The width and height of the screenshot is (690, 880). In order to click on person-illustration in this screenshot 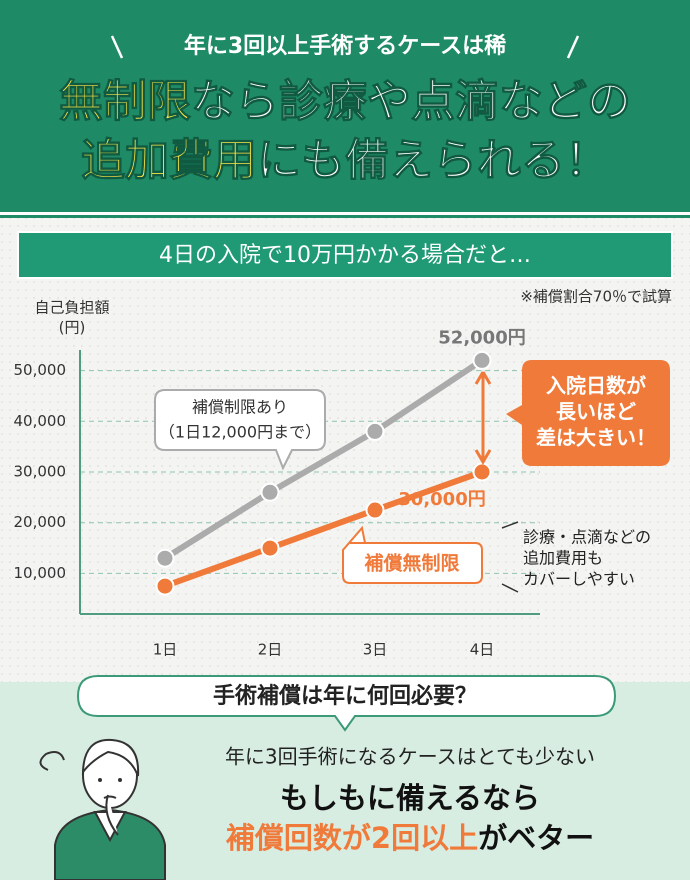, I will do `click(102, 809)`.